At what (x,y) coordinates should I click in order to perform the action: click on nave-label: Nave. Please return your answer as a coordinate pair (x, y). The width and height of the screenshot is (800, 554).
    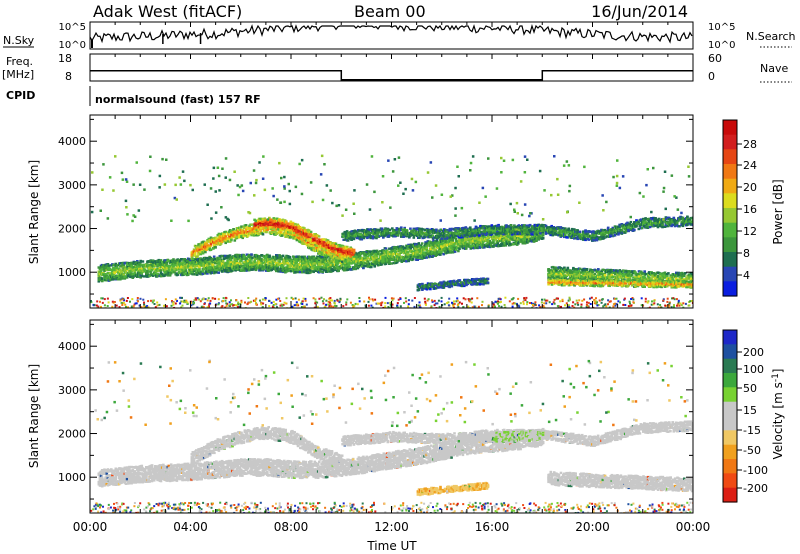
    Looking at the image, I should click on (774, 68).